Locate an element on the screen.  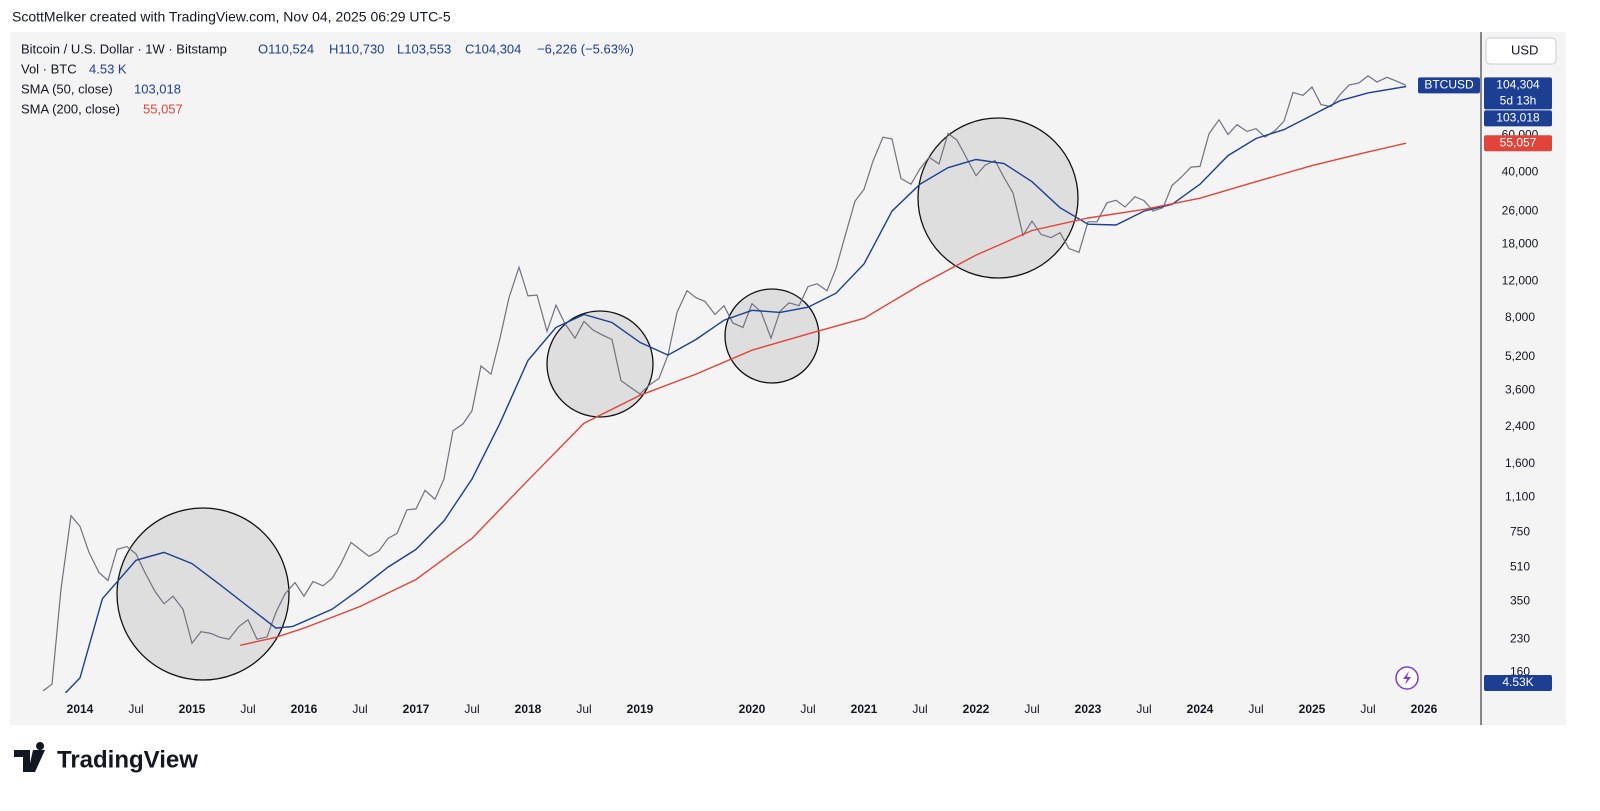
y-tick-label: 26,000 is located at coordinates (1520, 210).